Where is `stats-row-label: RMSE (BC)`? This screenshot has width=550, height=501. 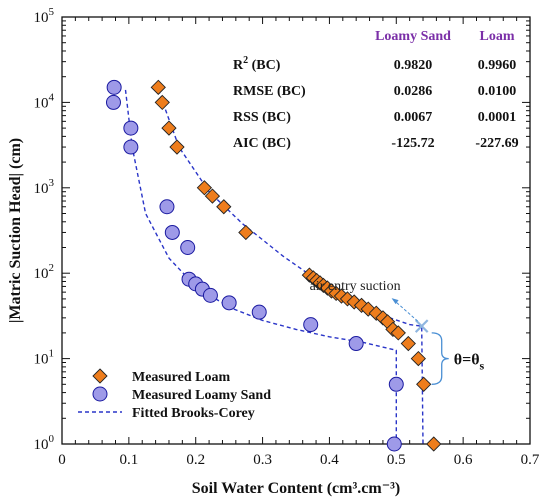 stats-row-label: RMSE (BC) is located at coordinates (269, 91).